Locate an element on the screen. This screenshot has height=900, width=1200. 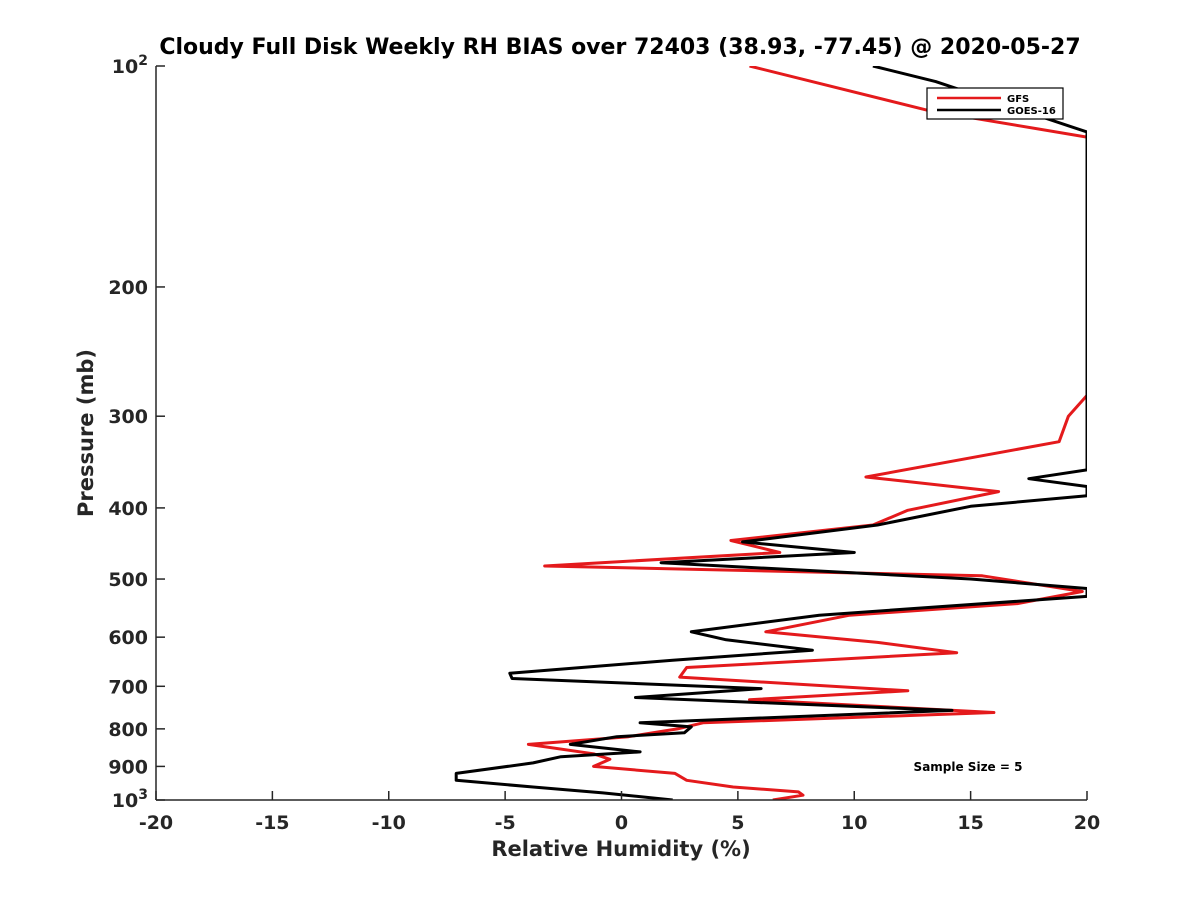
y-tick-label: 400 is located at coordinates (128, 509).